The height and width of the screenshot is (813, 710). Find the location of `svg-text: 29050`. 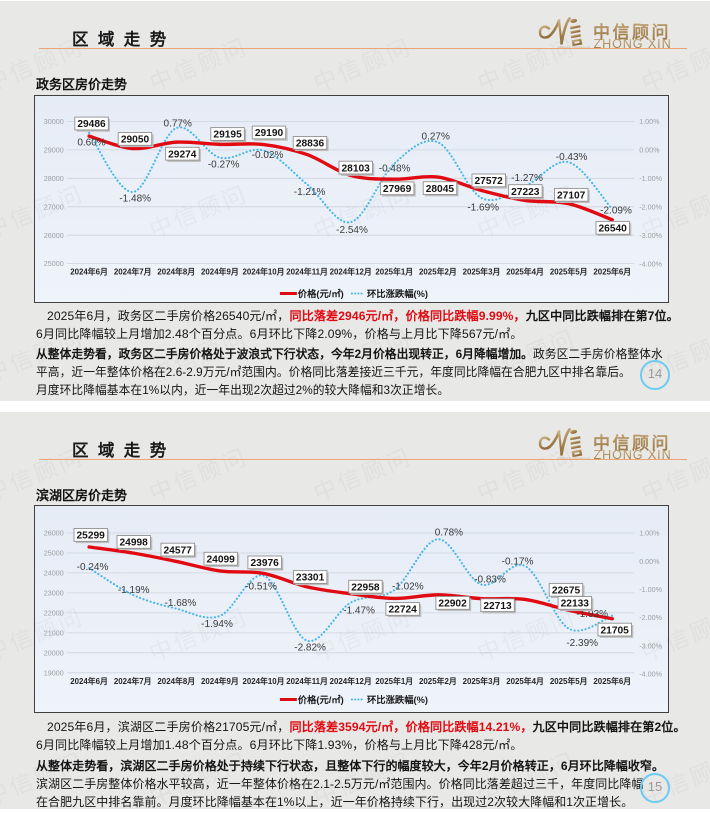

svg-text: 29050 is located at coordinates (135, 140).